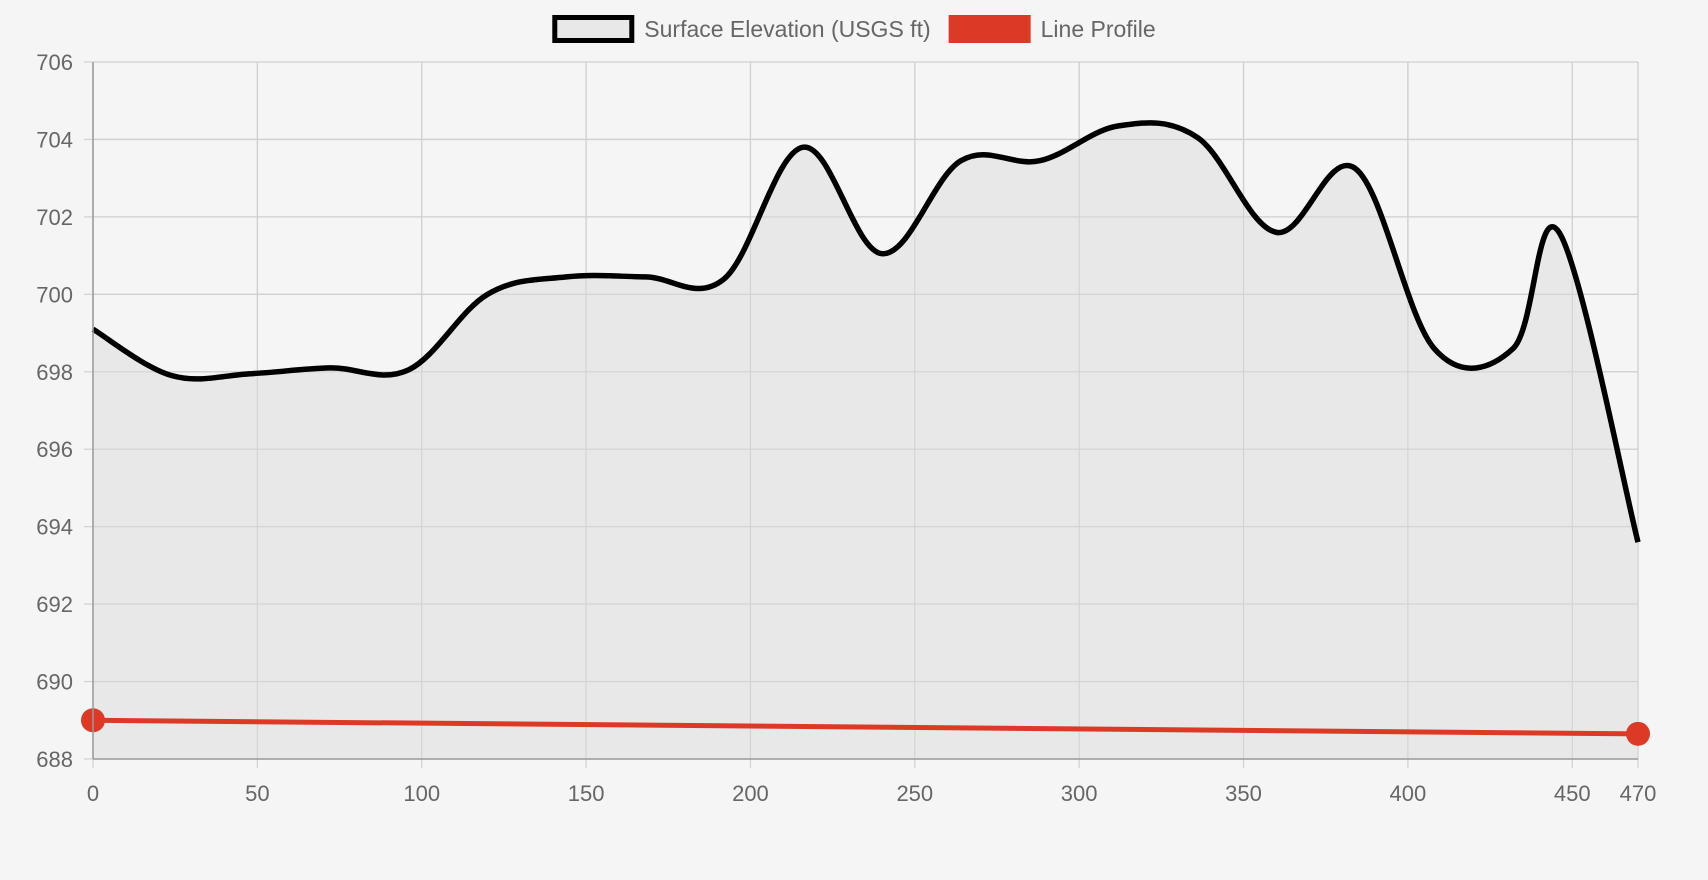  I want to click on x-tick-label: 470, so click(1638, 793).